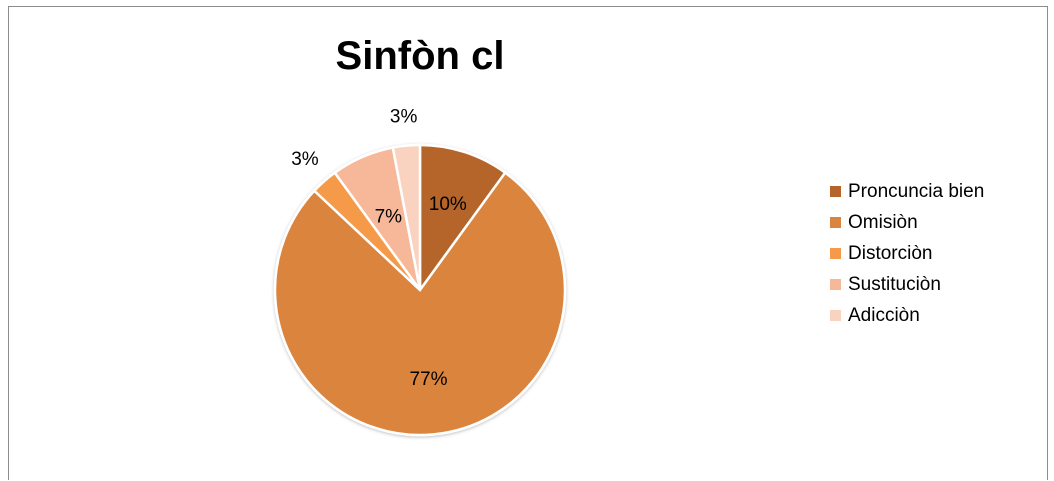 This screenshot has width=1054, height=481. What do you see at coordinates (428, 379) in the screenshot?
I see `slice-label-omisi-n: 77%` at bounding box center [428, 379].